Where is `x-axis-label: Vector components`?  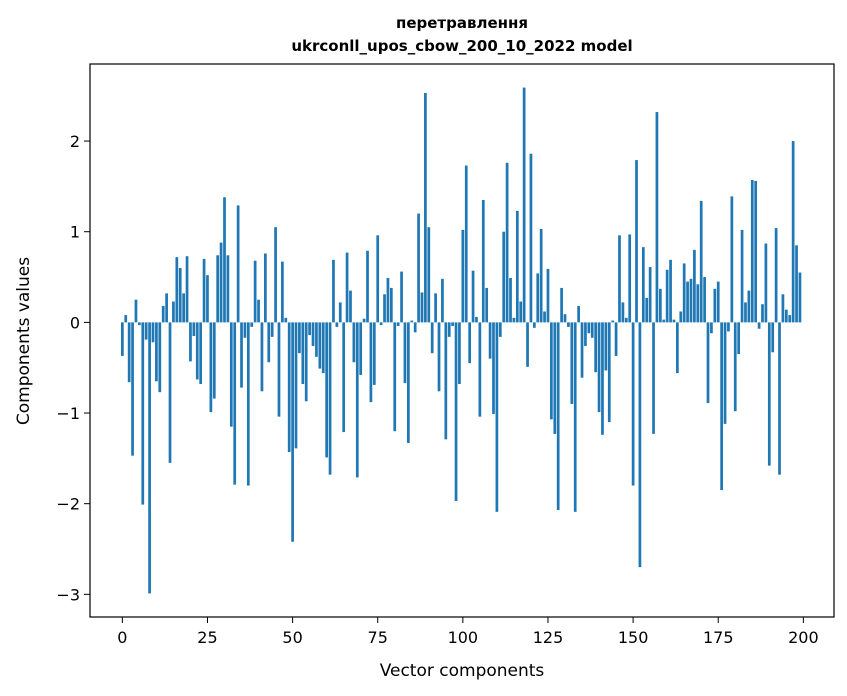 x-axis-label: Vector components is located at coordinates (462, 671).